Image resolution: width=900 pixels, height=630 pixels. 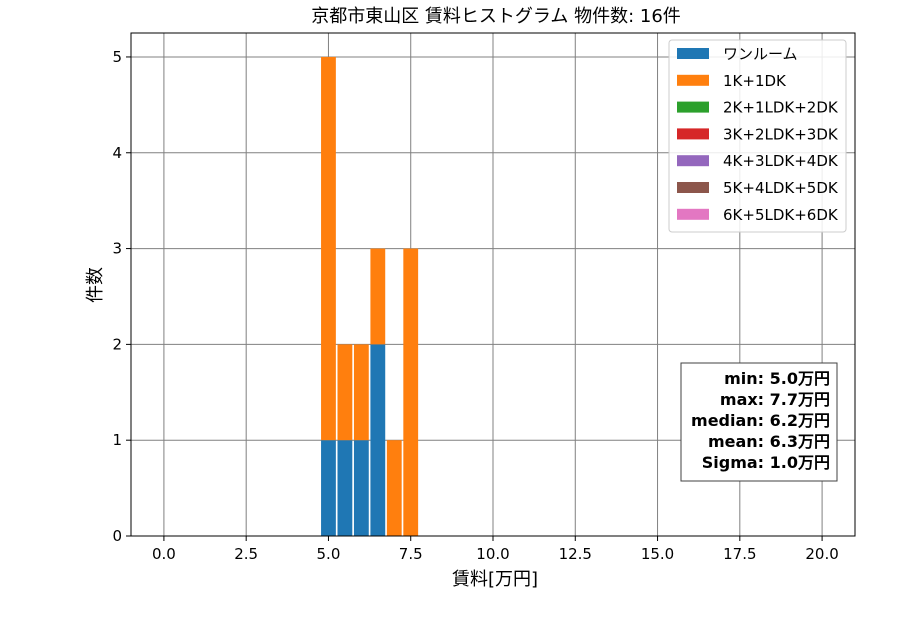 I want to click on y-axis-ticks: 0 1 2 3 4 5, so click(x=121, y=296).